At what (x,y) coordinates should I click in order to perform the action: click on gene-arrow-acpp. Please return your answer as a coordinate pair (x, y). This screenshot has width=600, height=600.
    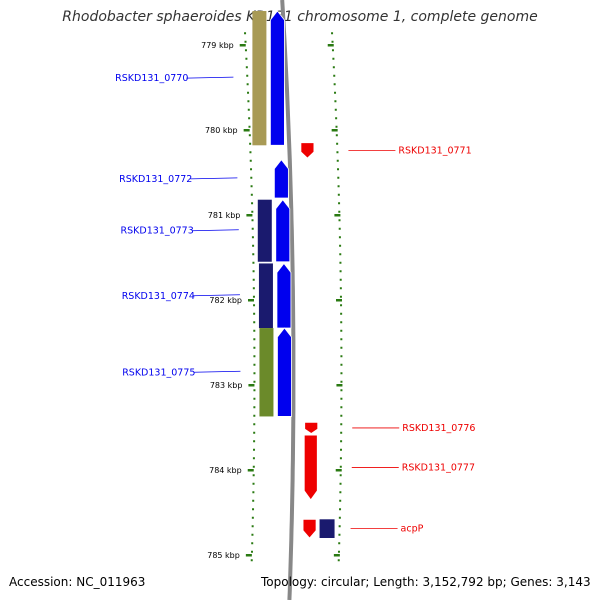
    Looking at the image, I should click on (309, 528).